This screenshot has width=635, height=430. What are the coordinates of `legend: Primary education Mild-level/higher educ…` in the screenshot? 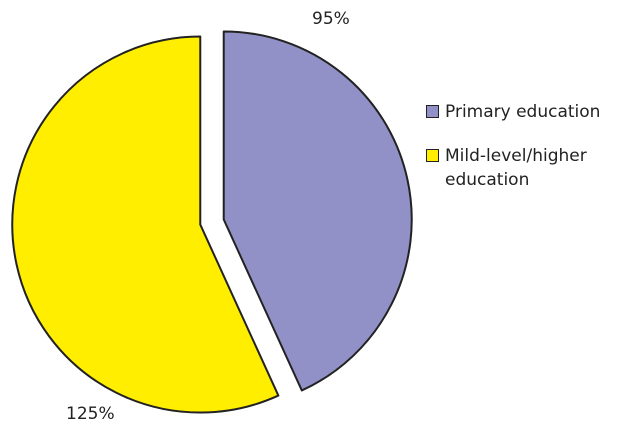 It's located at (528, 156).